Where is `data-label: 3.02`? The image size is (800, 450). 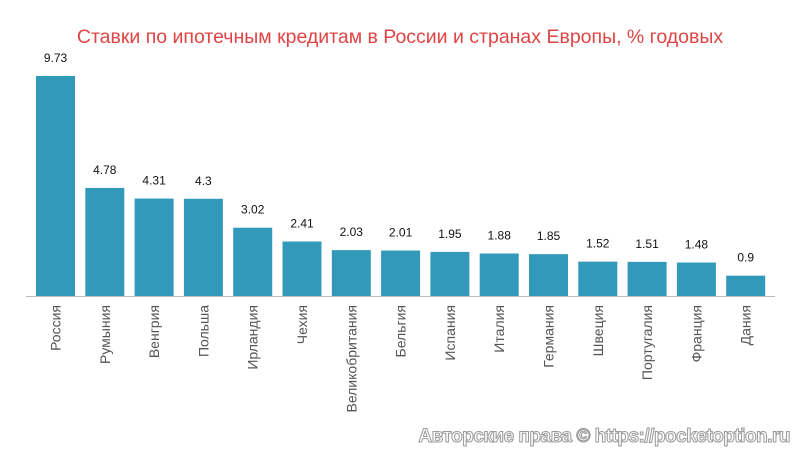
data-label: 3.02 is located at coordinates (253, 210).